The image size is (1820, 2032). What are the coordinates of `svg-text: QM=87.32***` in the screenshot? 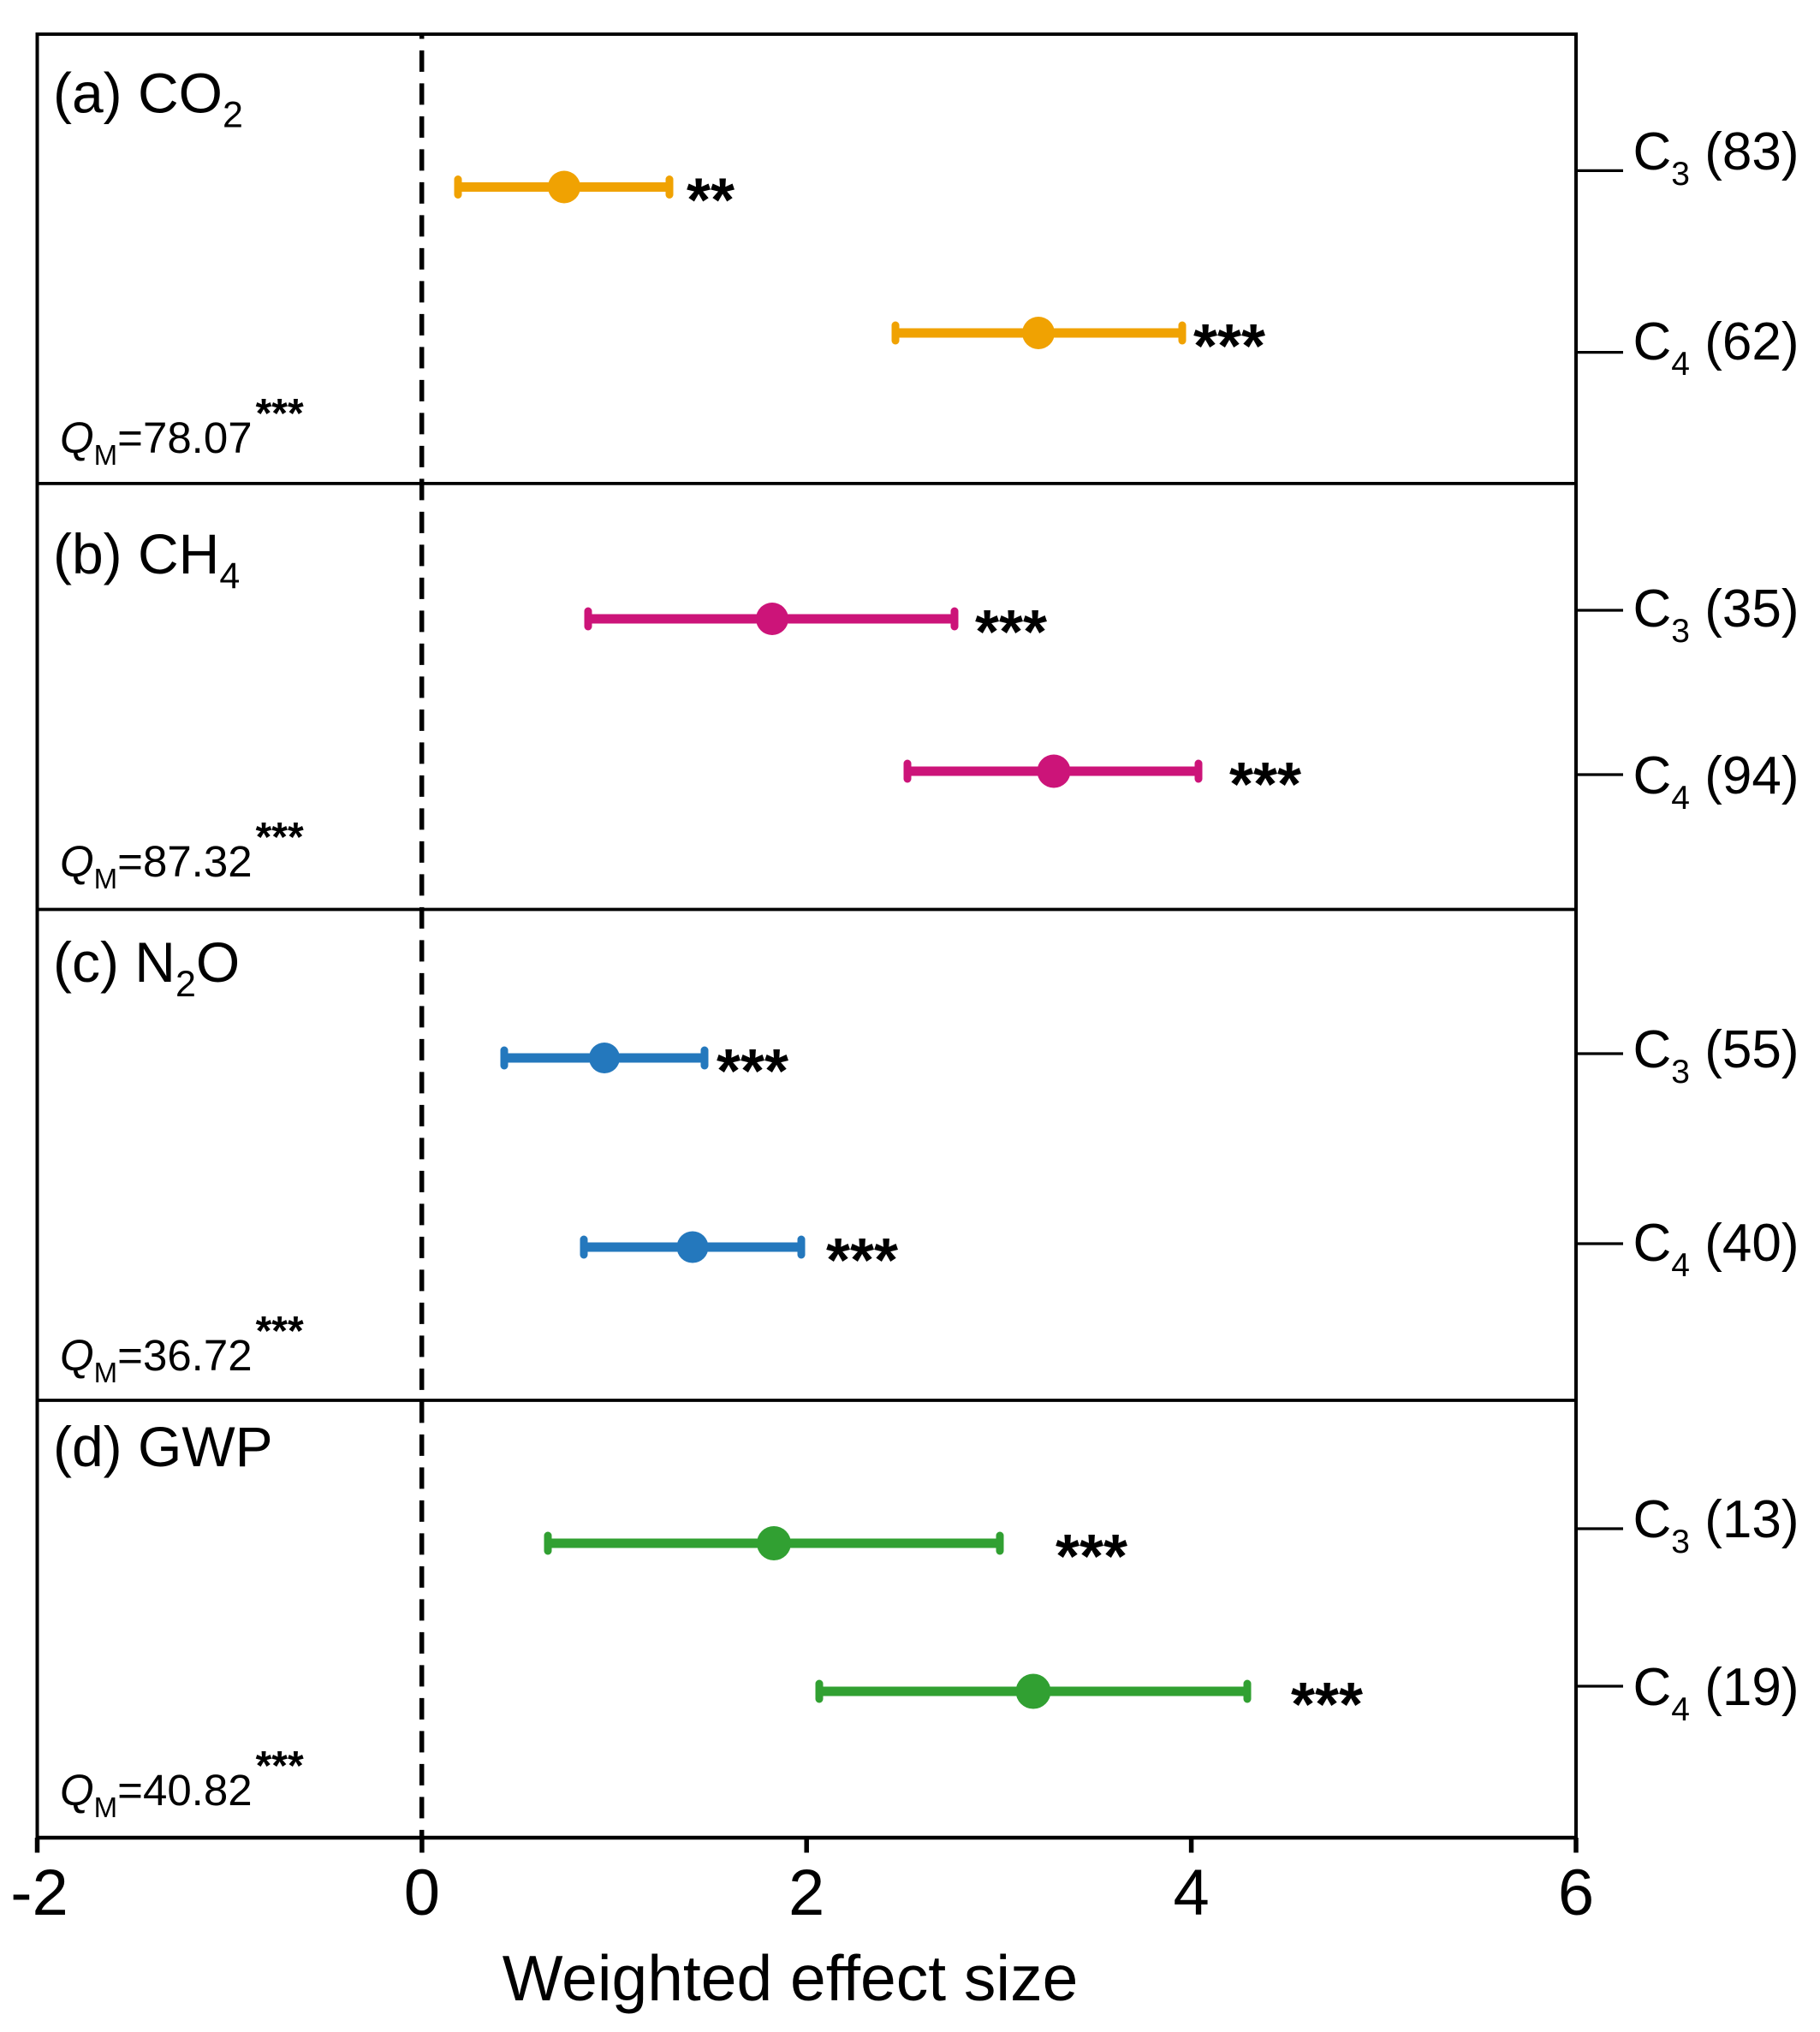 It's located at (182, 854).